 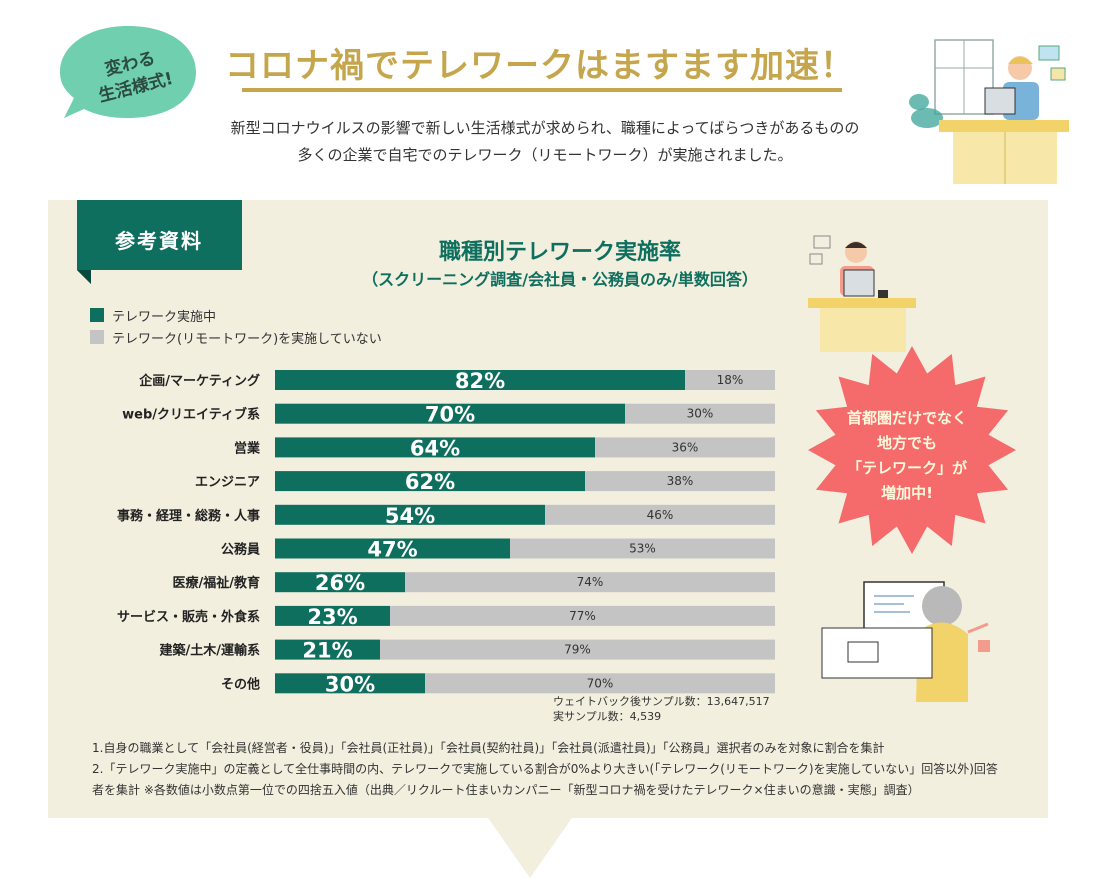 I want to click on legend-label-telework: テレワーク実施中, so click(x=164, y=317).